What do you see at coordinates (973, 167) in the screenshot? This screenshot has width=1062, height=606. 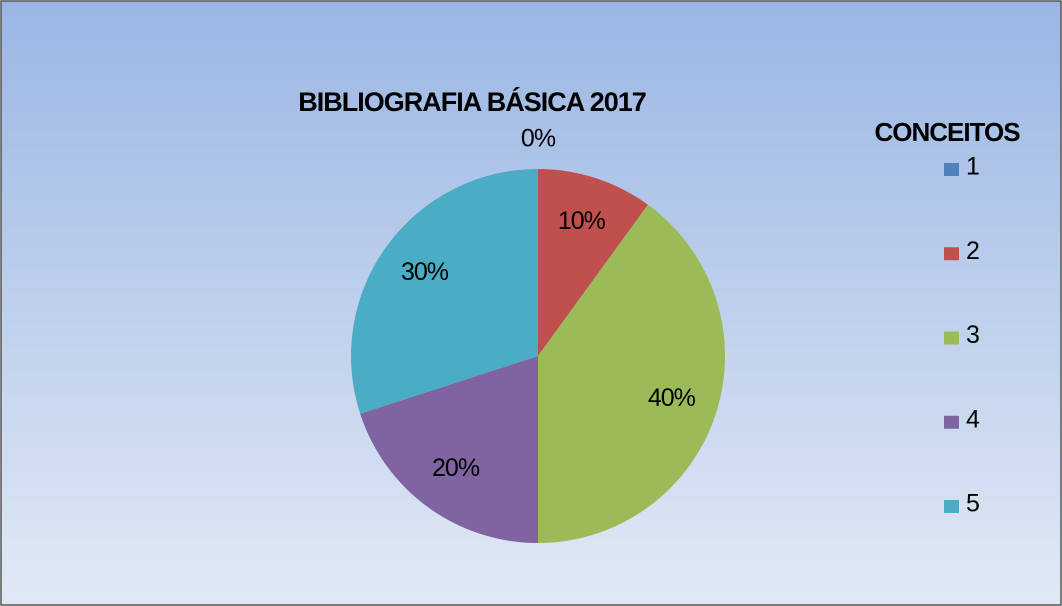 I see `legend-label: 1` at bounding box center [973, 167].